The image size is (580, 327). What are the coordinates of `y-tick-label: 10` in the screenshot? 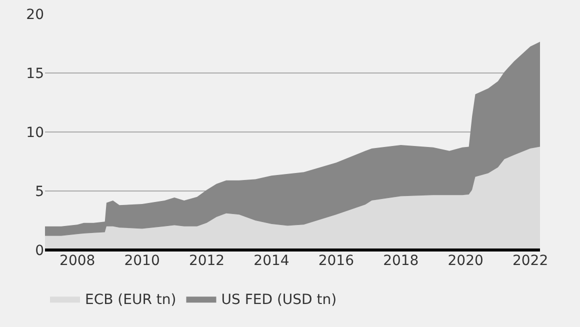 It's located at (35, 132).